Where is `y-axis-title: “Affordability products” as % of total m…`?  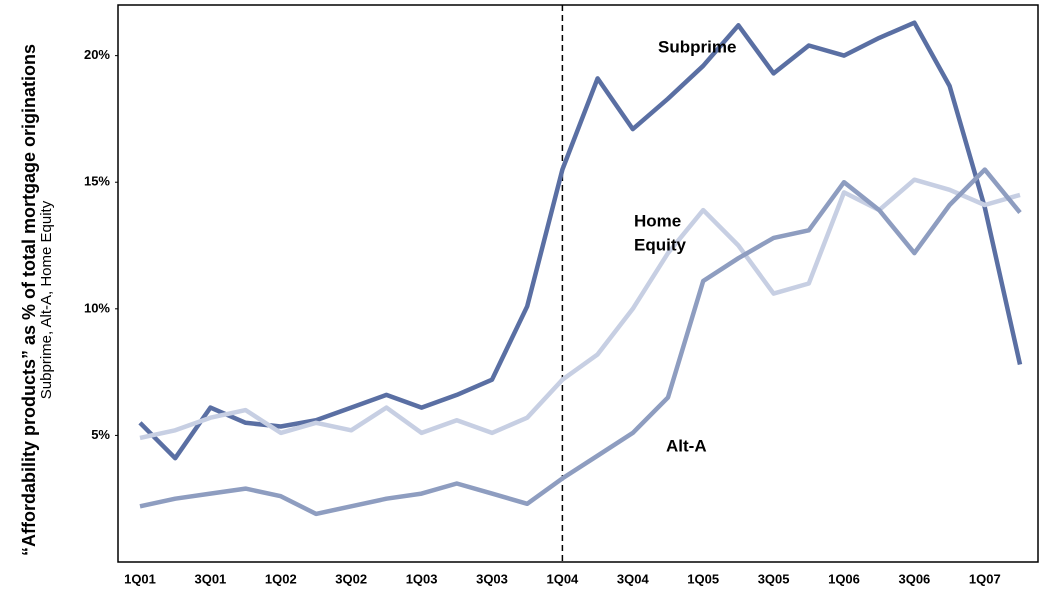
y-axis-title: “Affordability products” as % of total m… is located at coordinates (29, 300).